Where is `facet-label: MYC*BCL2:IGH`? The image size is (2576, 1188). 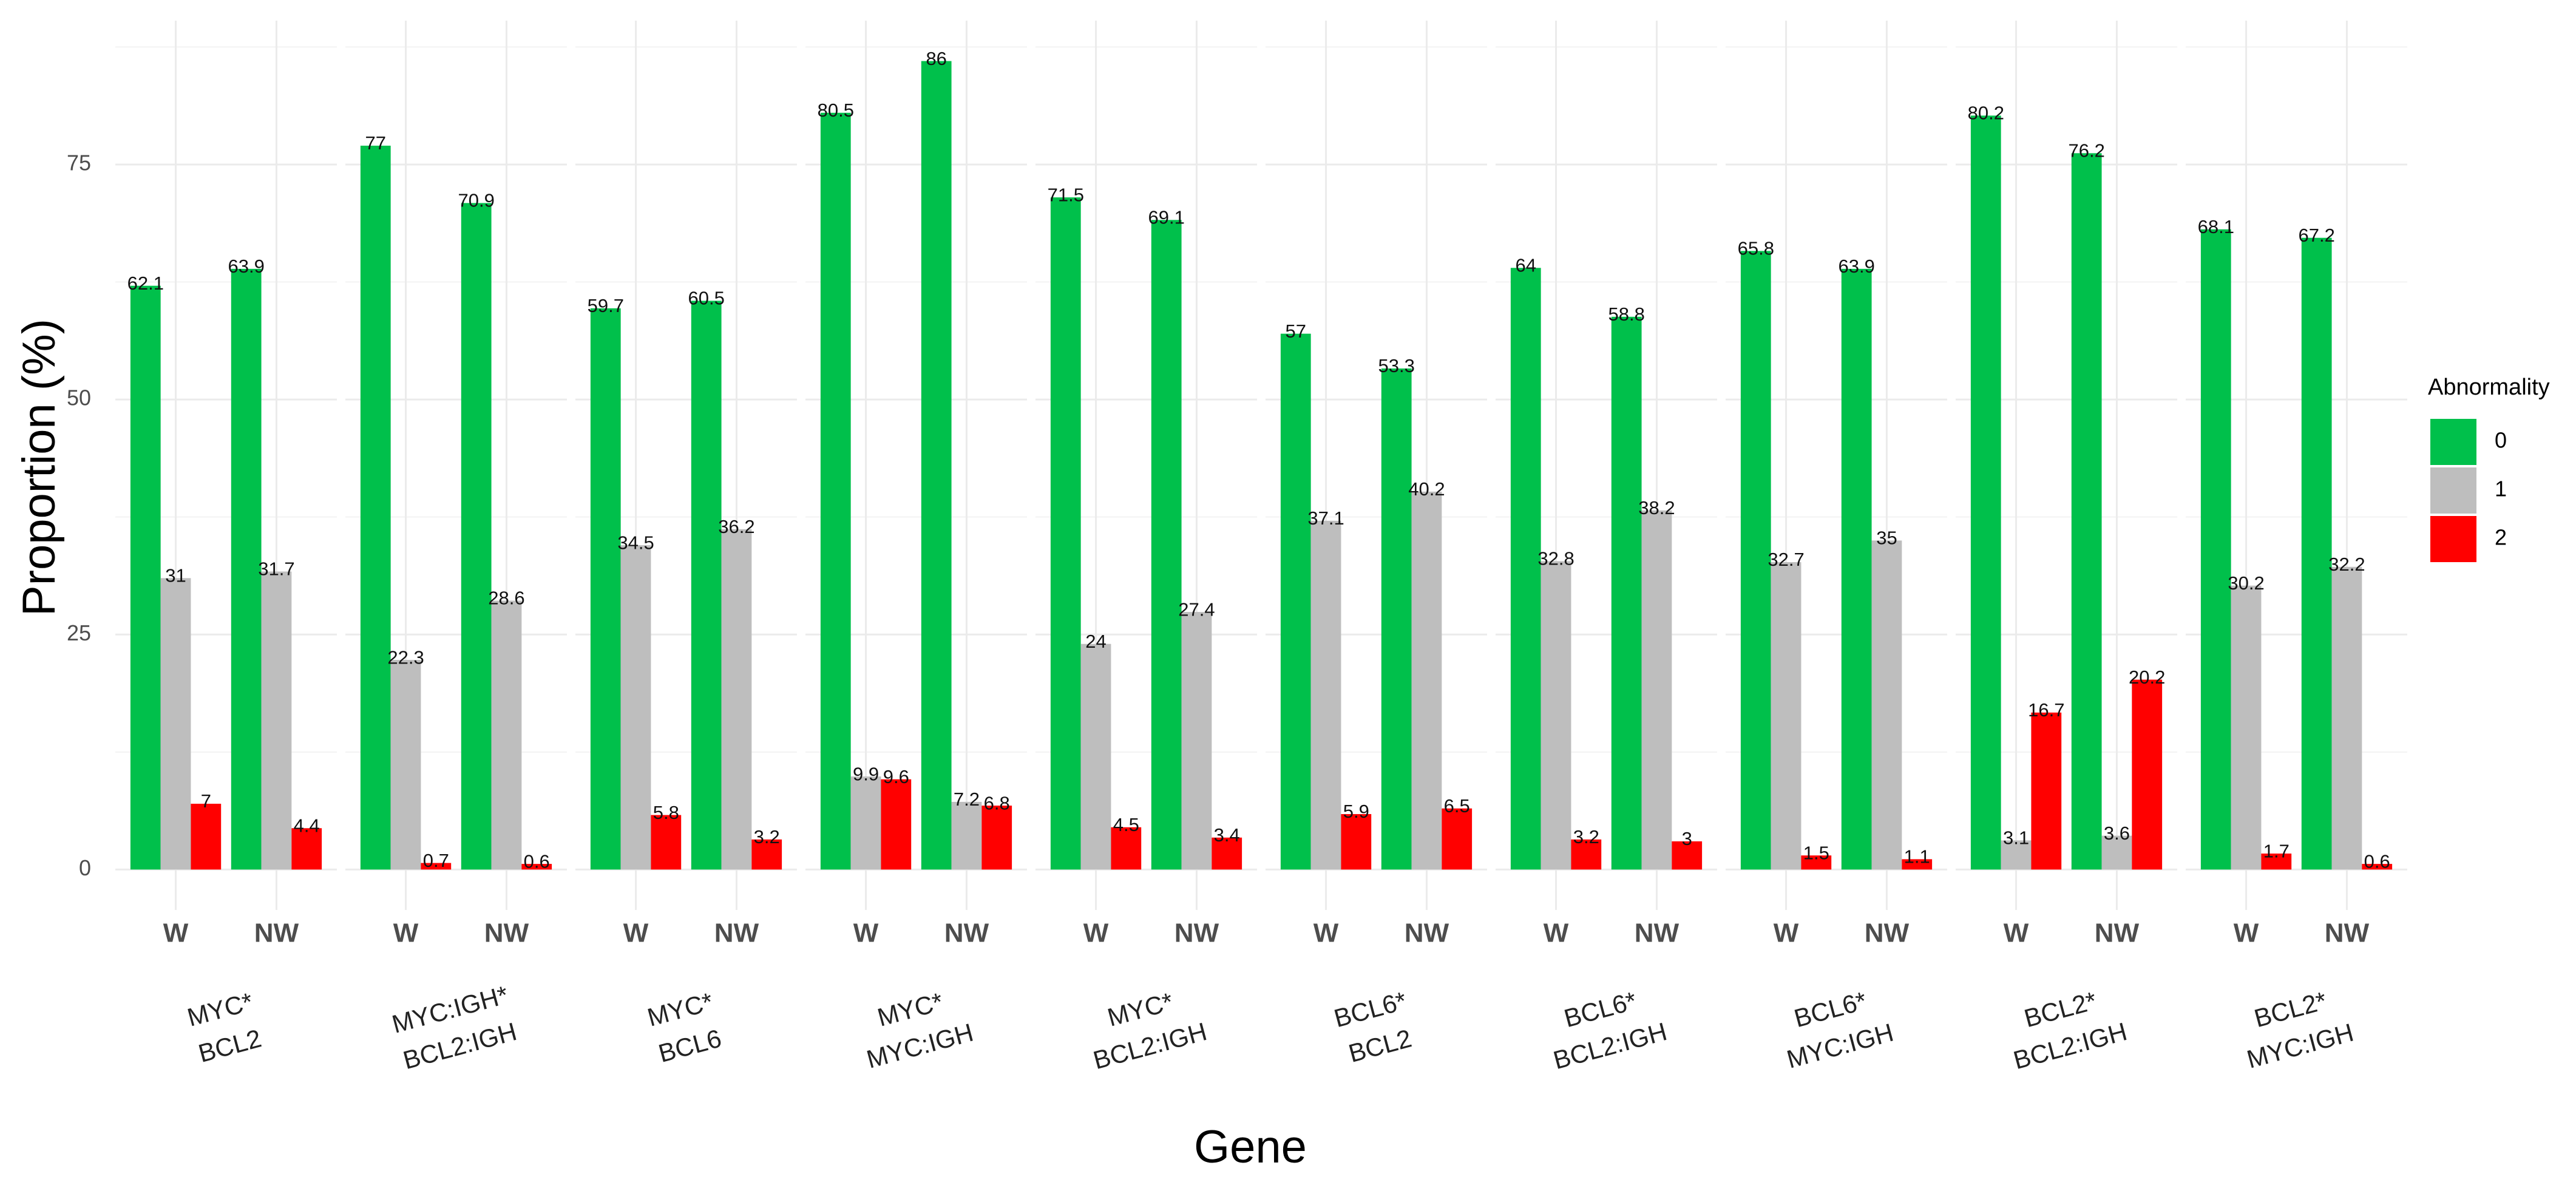
facet-label: MYC*BCL2:IGH is located at coordinates (1145, 1027).